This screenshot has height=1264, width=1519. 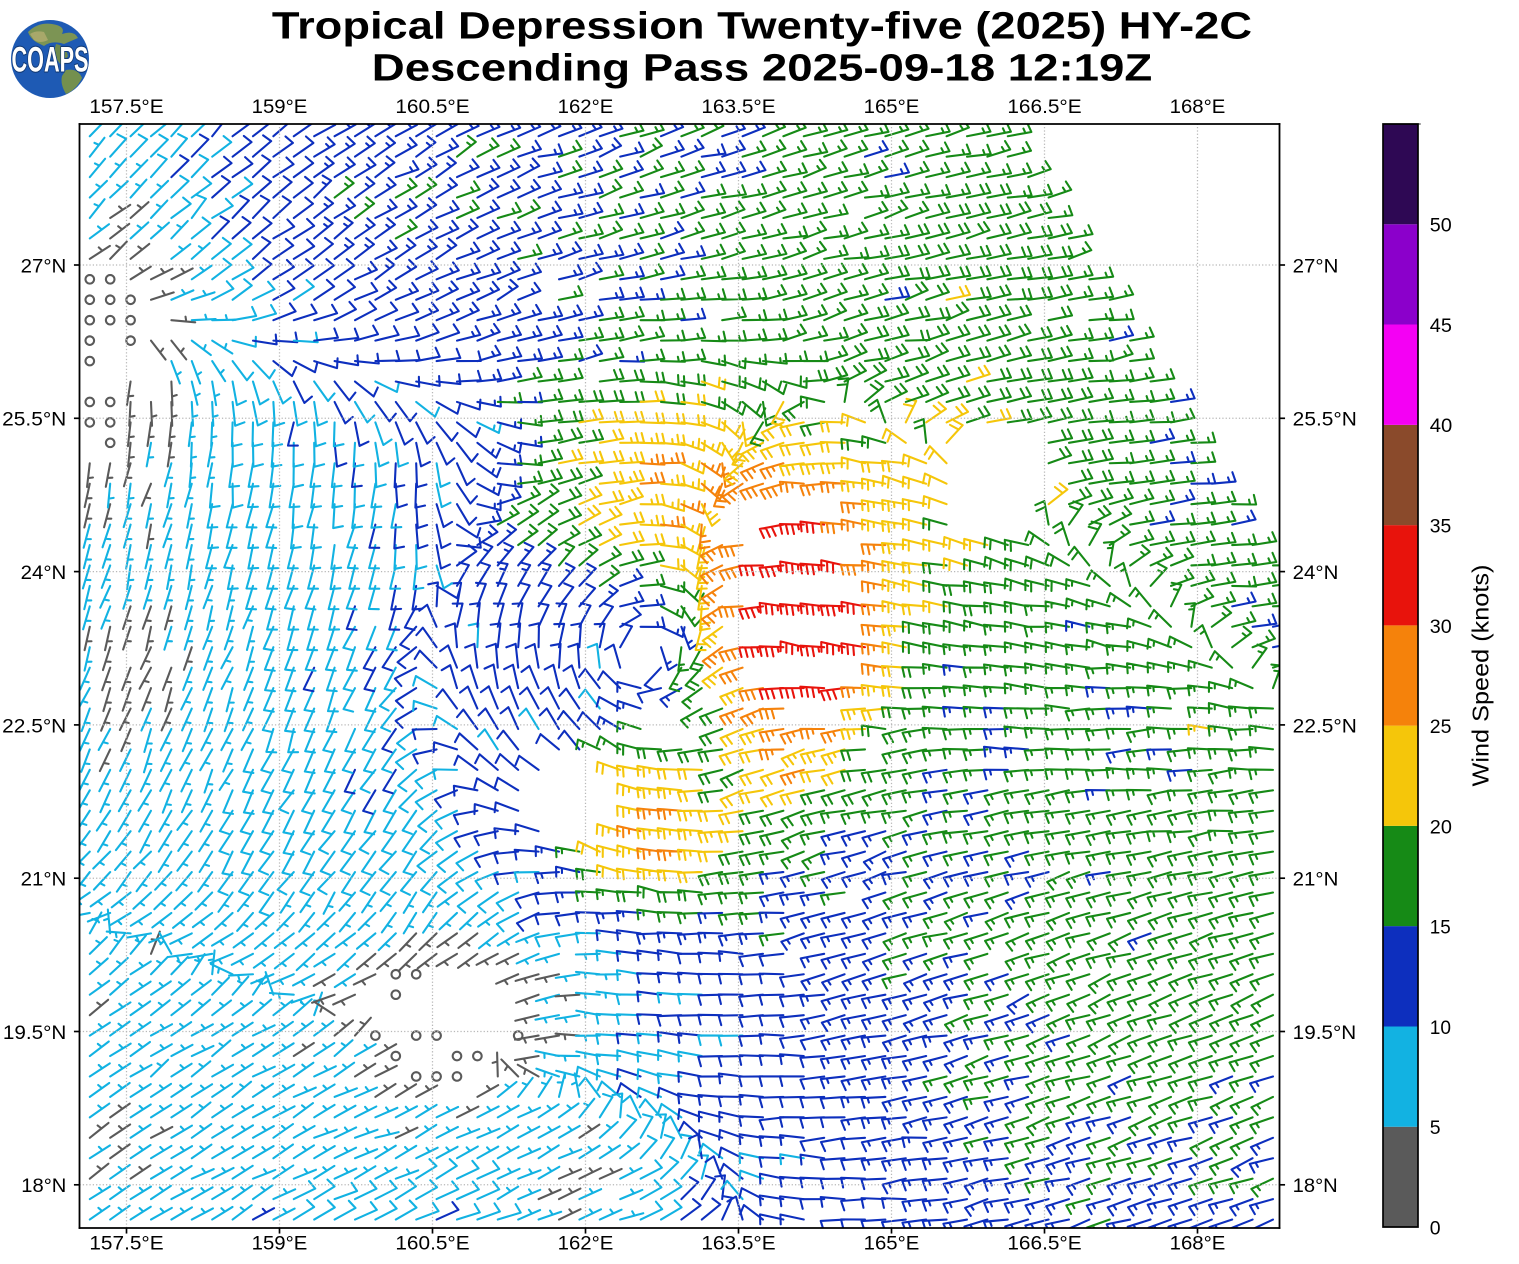 What do you see at coordinates (1481, 676) in the screenshot?
I see `svg-text: Wind Speed (knots)` at bounding box center [1481, 676].